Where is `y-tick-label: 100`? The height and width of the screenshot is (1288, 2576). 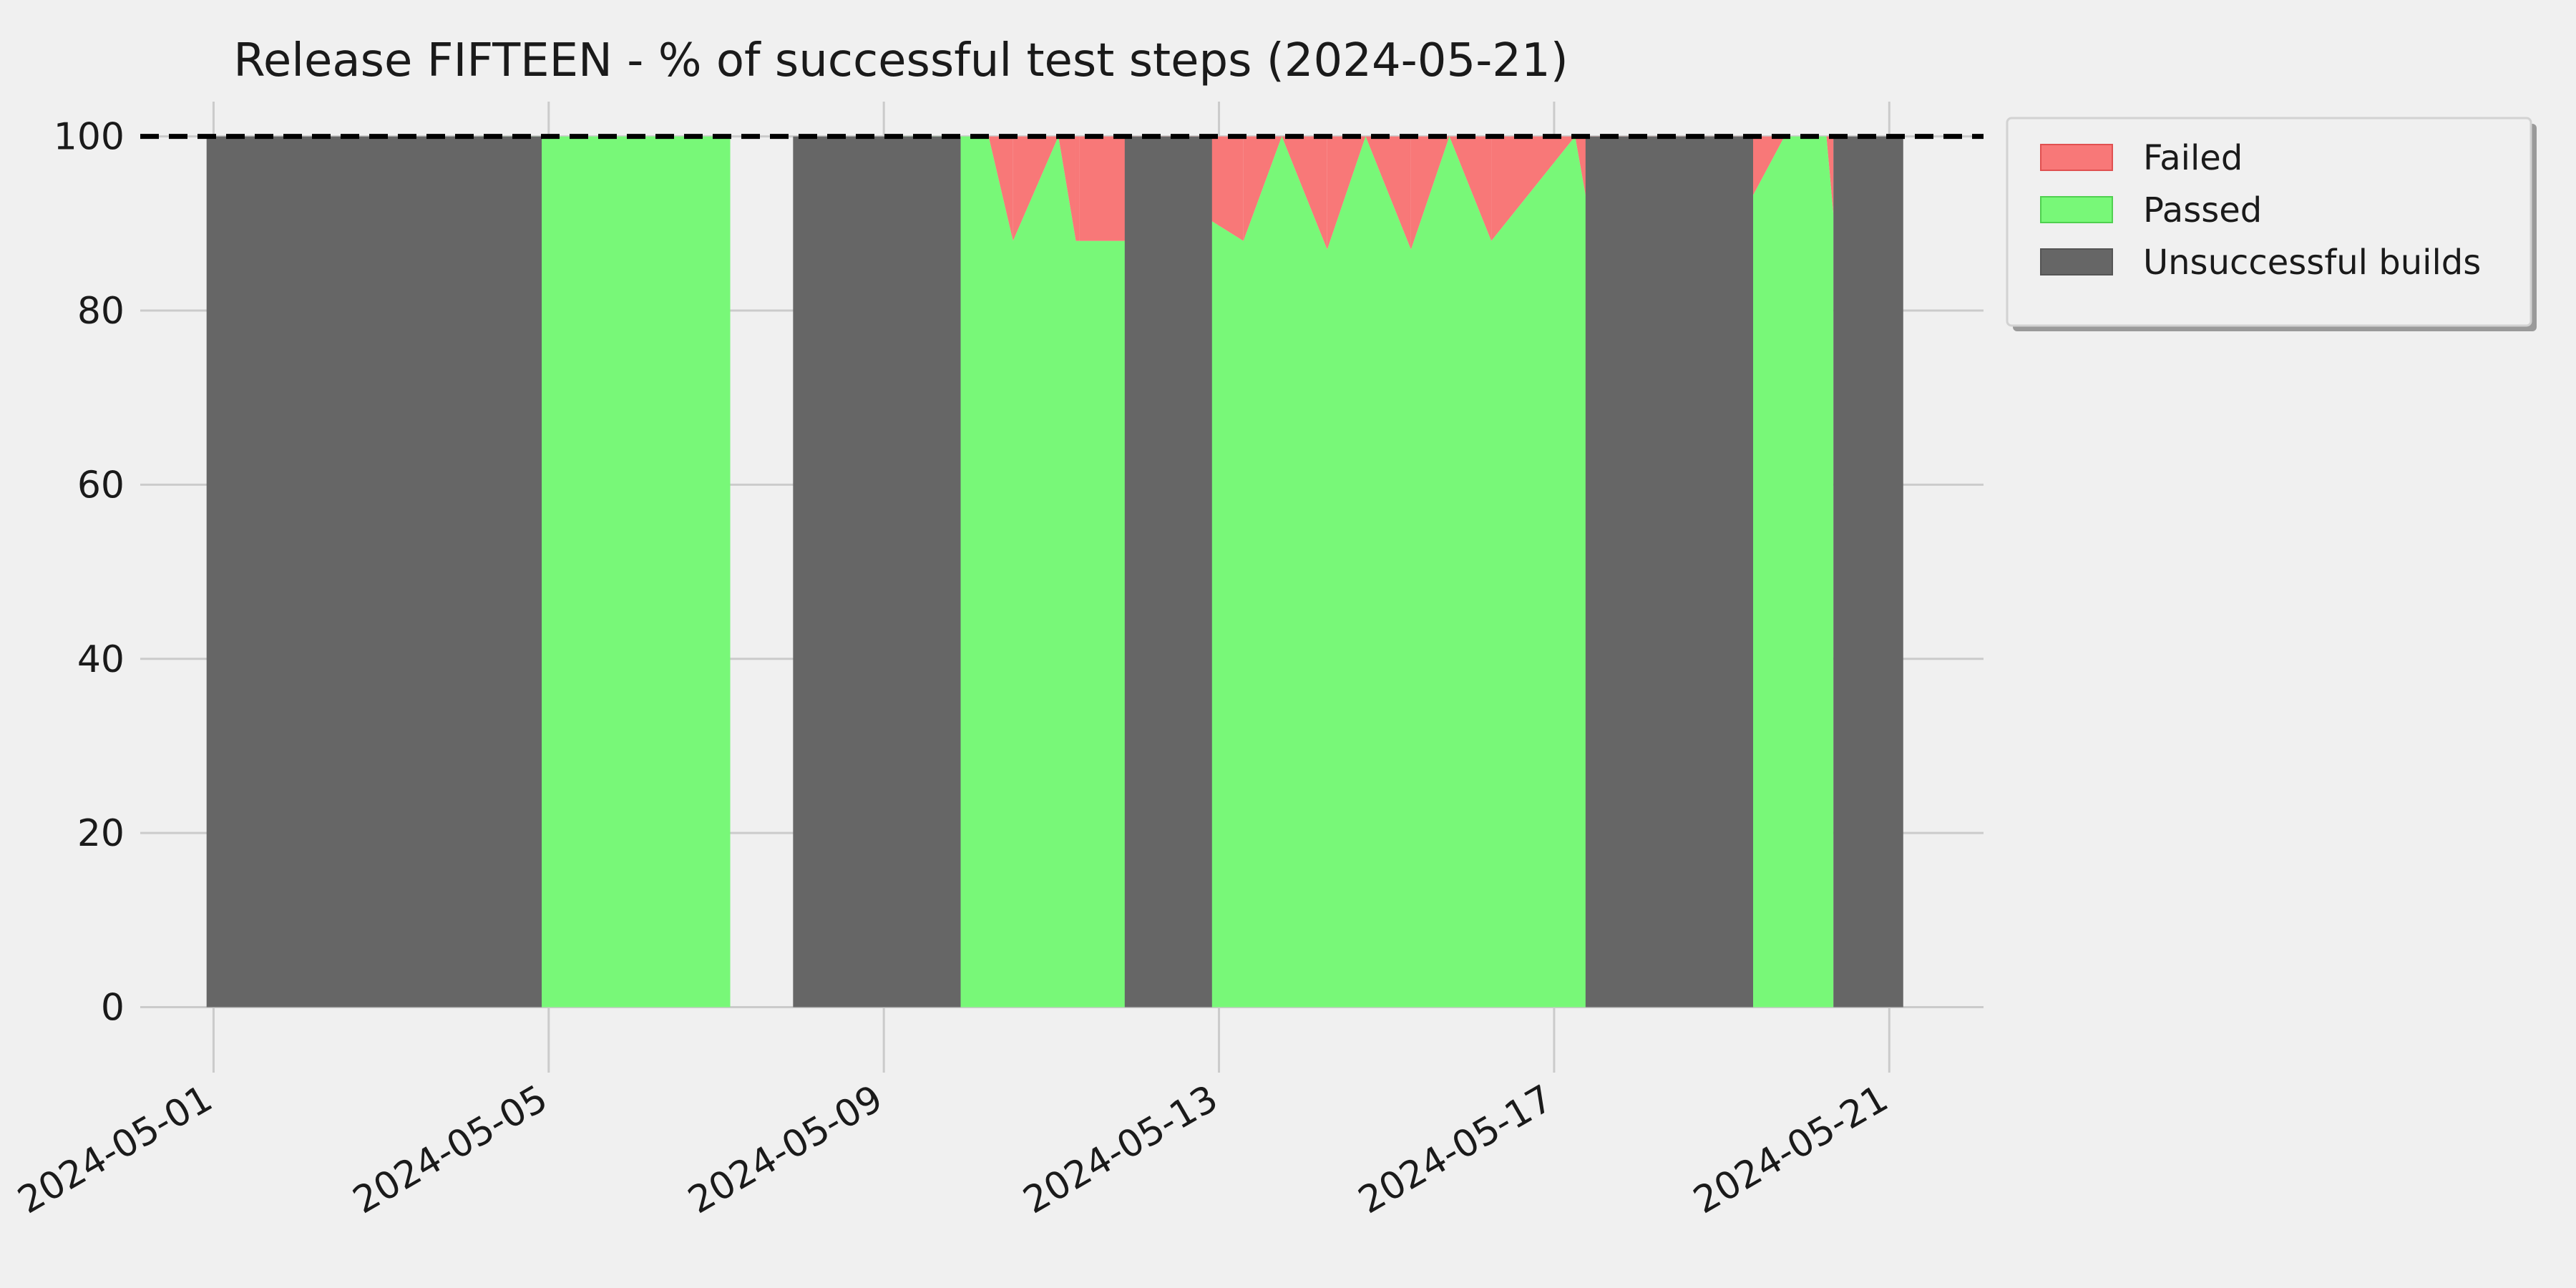 y-tick-label: 100 is located at coordinates (89, 137).